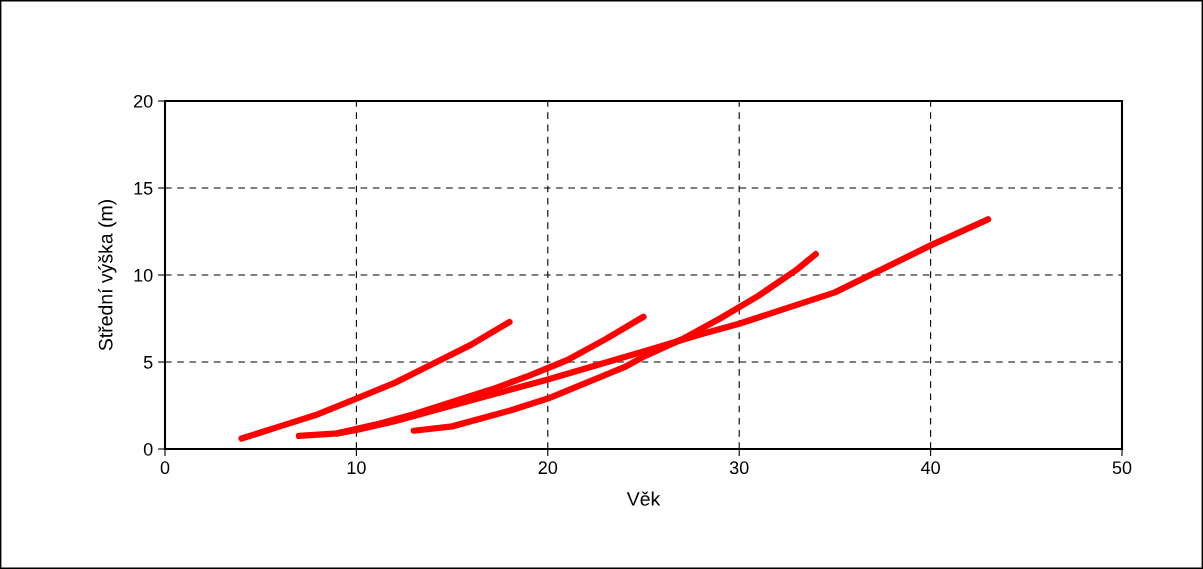  I want to click on y-tick-label: 0, so click(148, 449).